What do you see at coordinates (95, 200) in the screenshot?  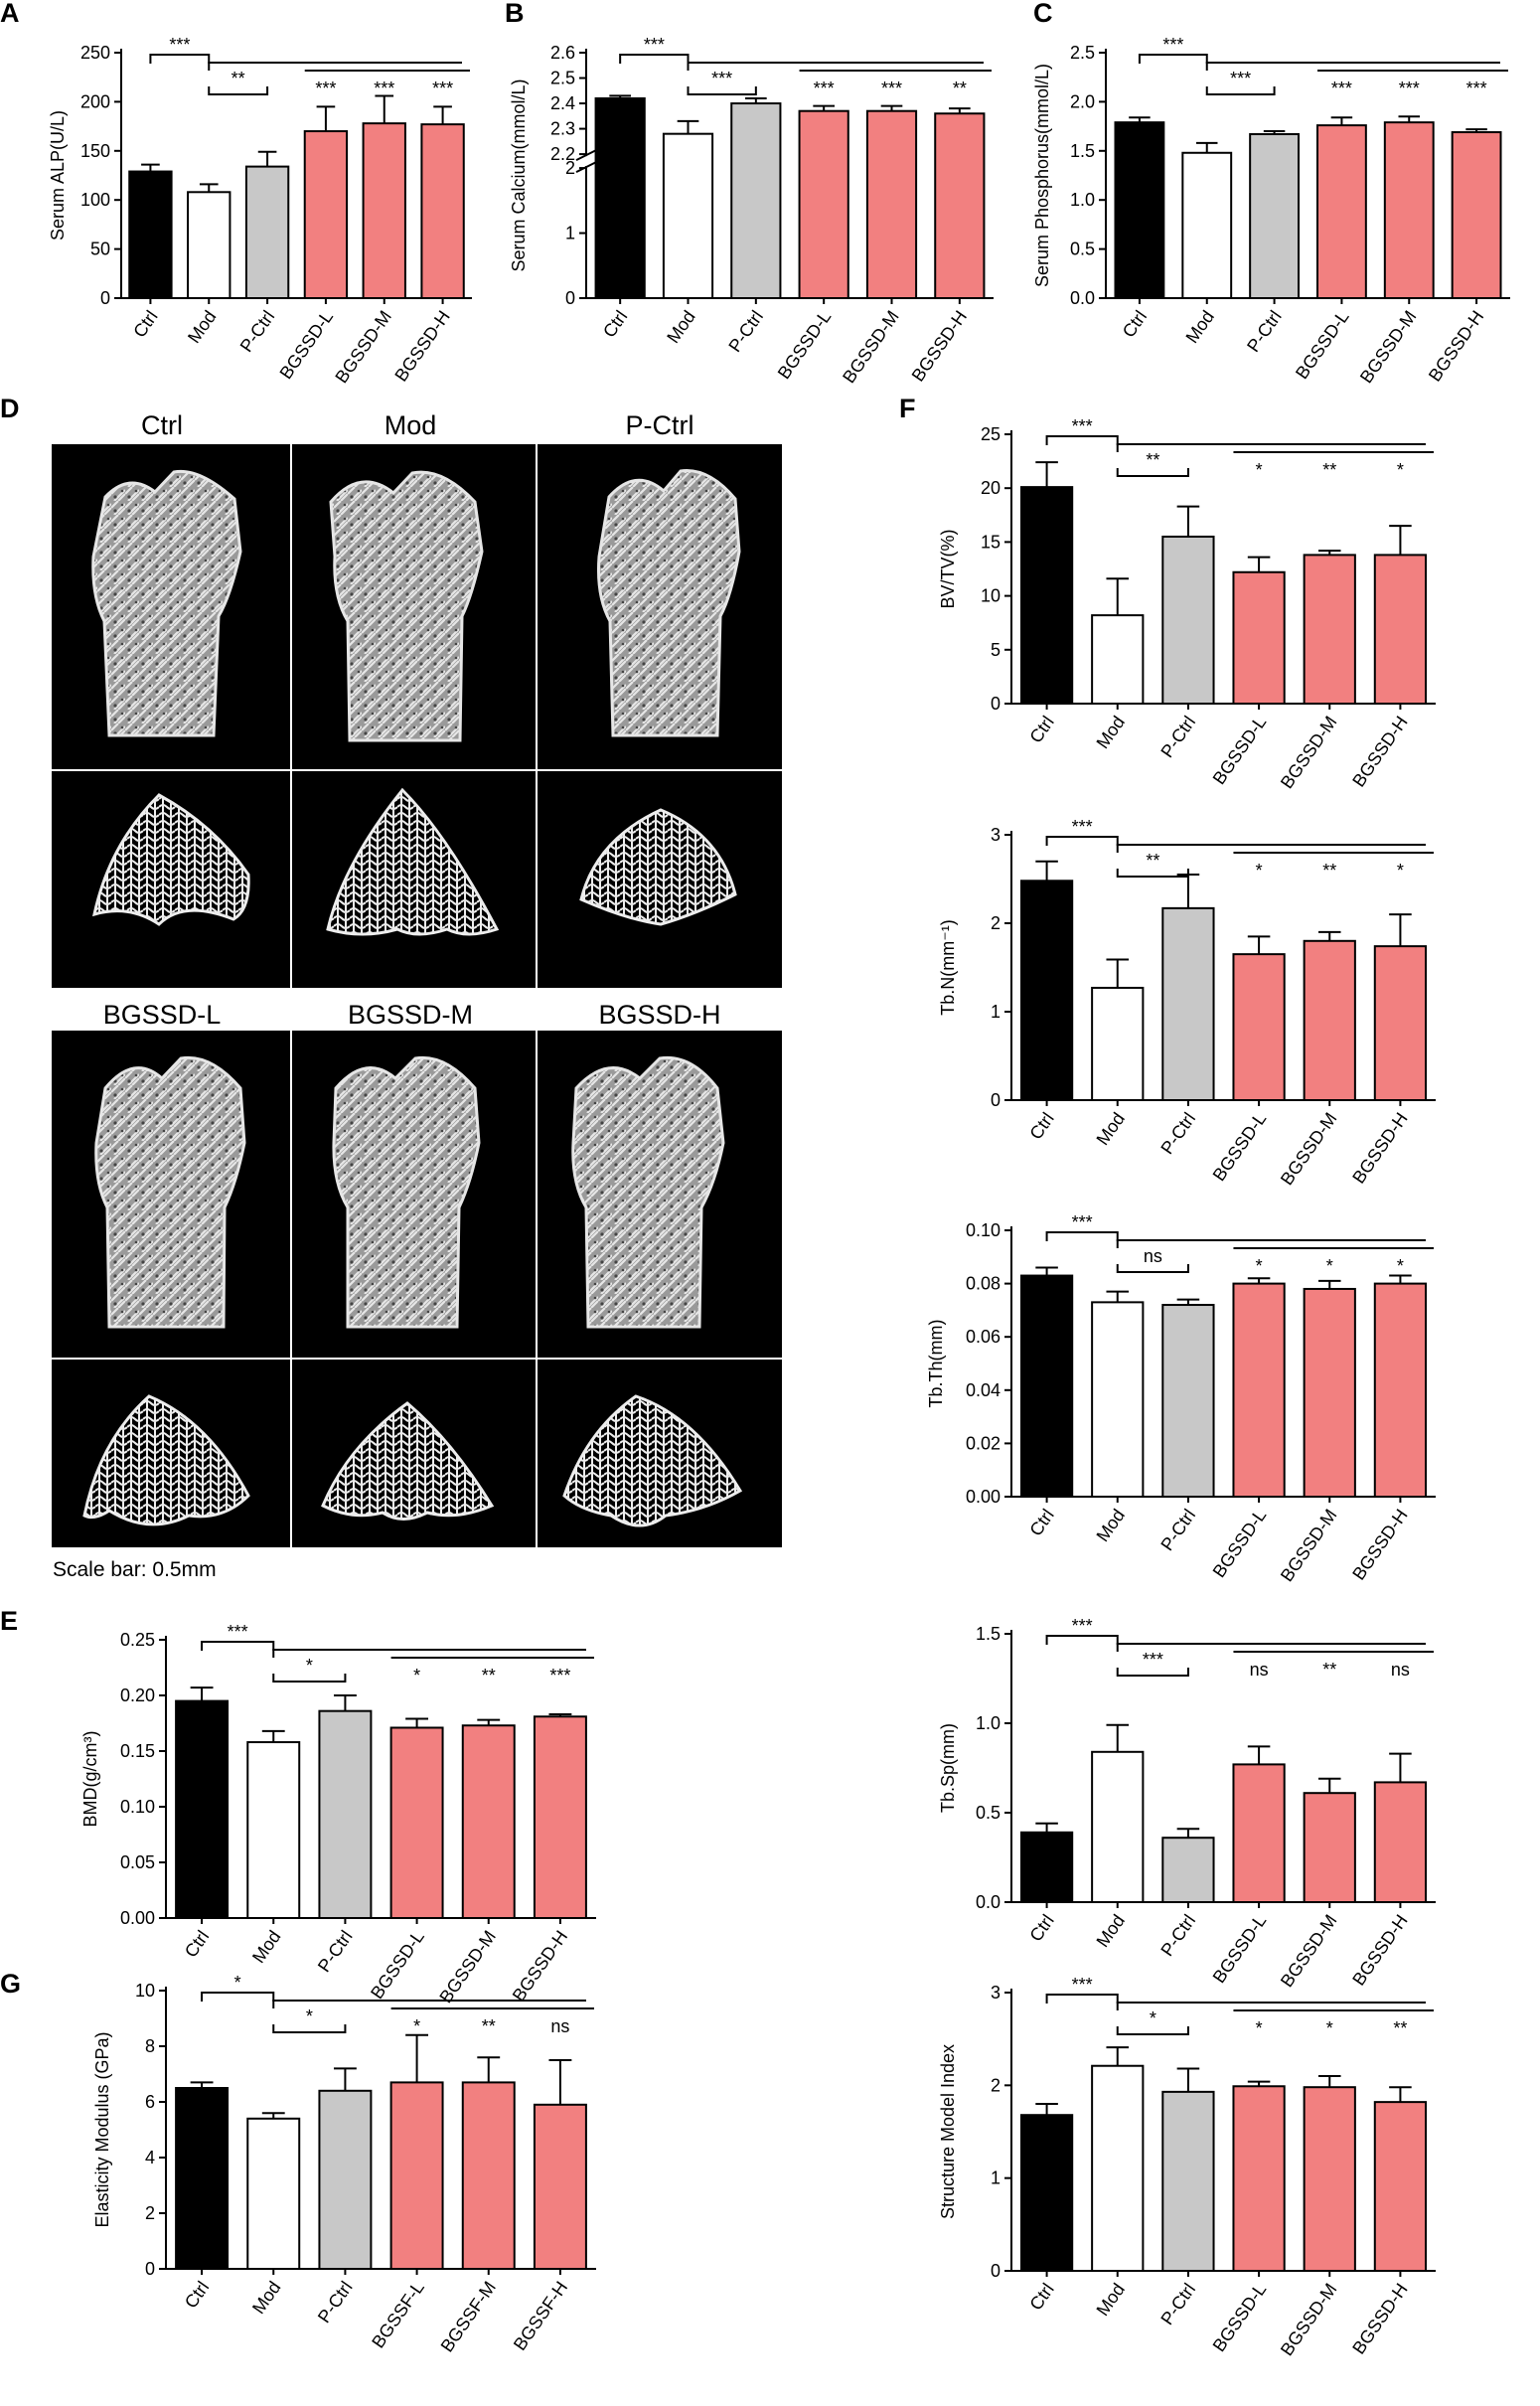 I see `y-tick-label: 100` at bounding box center [95, 200].